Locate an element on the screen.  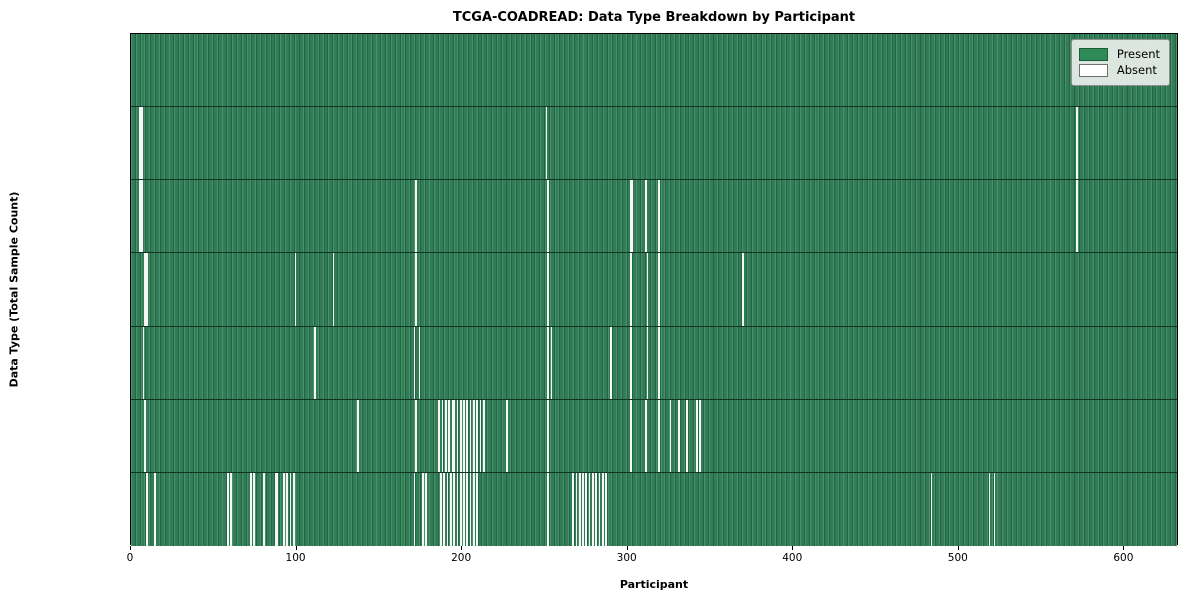
legend-absent-label: Absent is located at coordinates (1136, 70).